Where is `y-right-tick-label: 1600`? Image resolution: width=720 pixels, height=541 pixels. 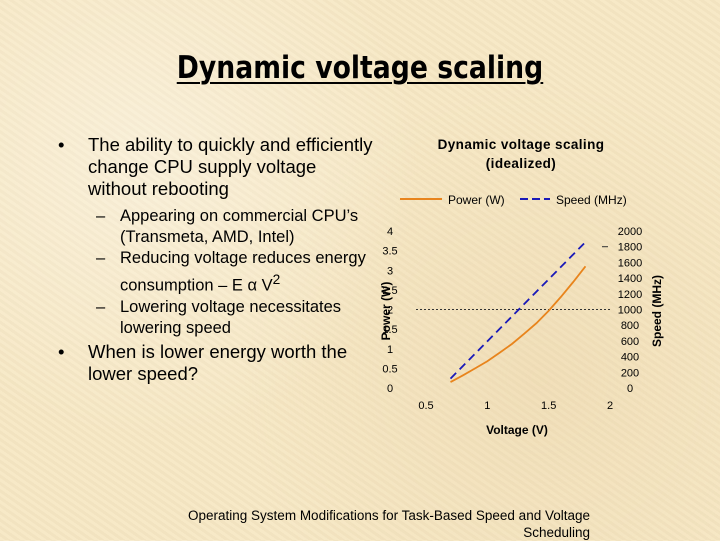
y-right-tick-label: 1600 is located at coordinates (630, 263).